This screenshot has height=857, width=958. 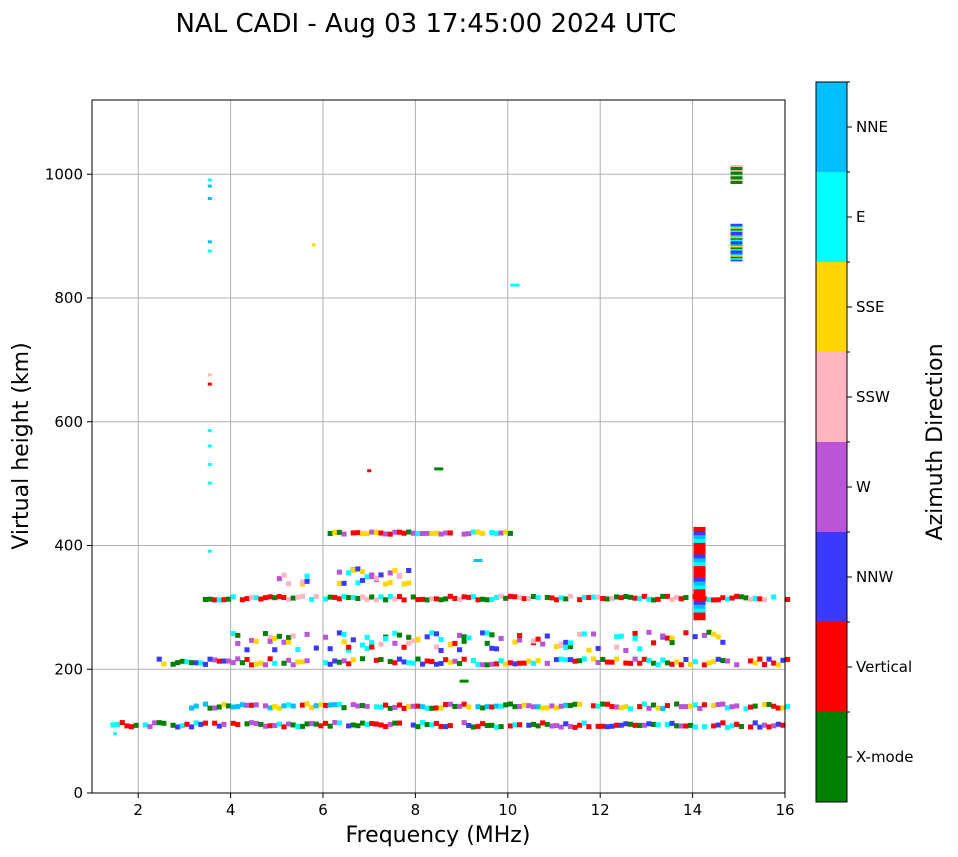 What do you see at coordinates (831, 667) in the screenshot?
I see `colorbar-segment-vertical` at bounding box center [831, 667].